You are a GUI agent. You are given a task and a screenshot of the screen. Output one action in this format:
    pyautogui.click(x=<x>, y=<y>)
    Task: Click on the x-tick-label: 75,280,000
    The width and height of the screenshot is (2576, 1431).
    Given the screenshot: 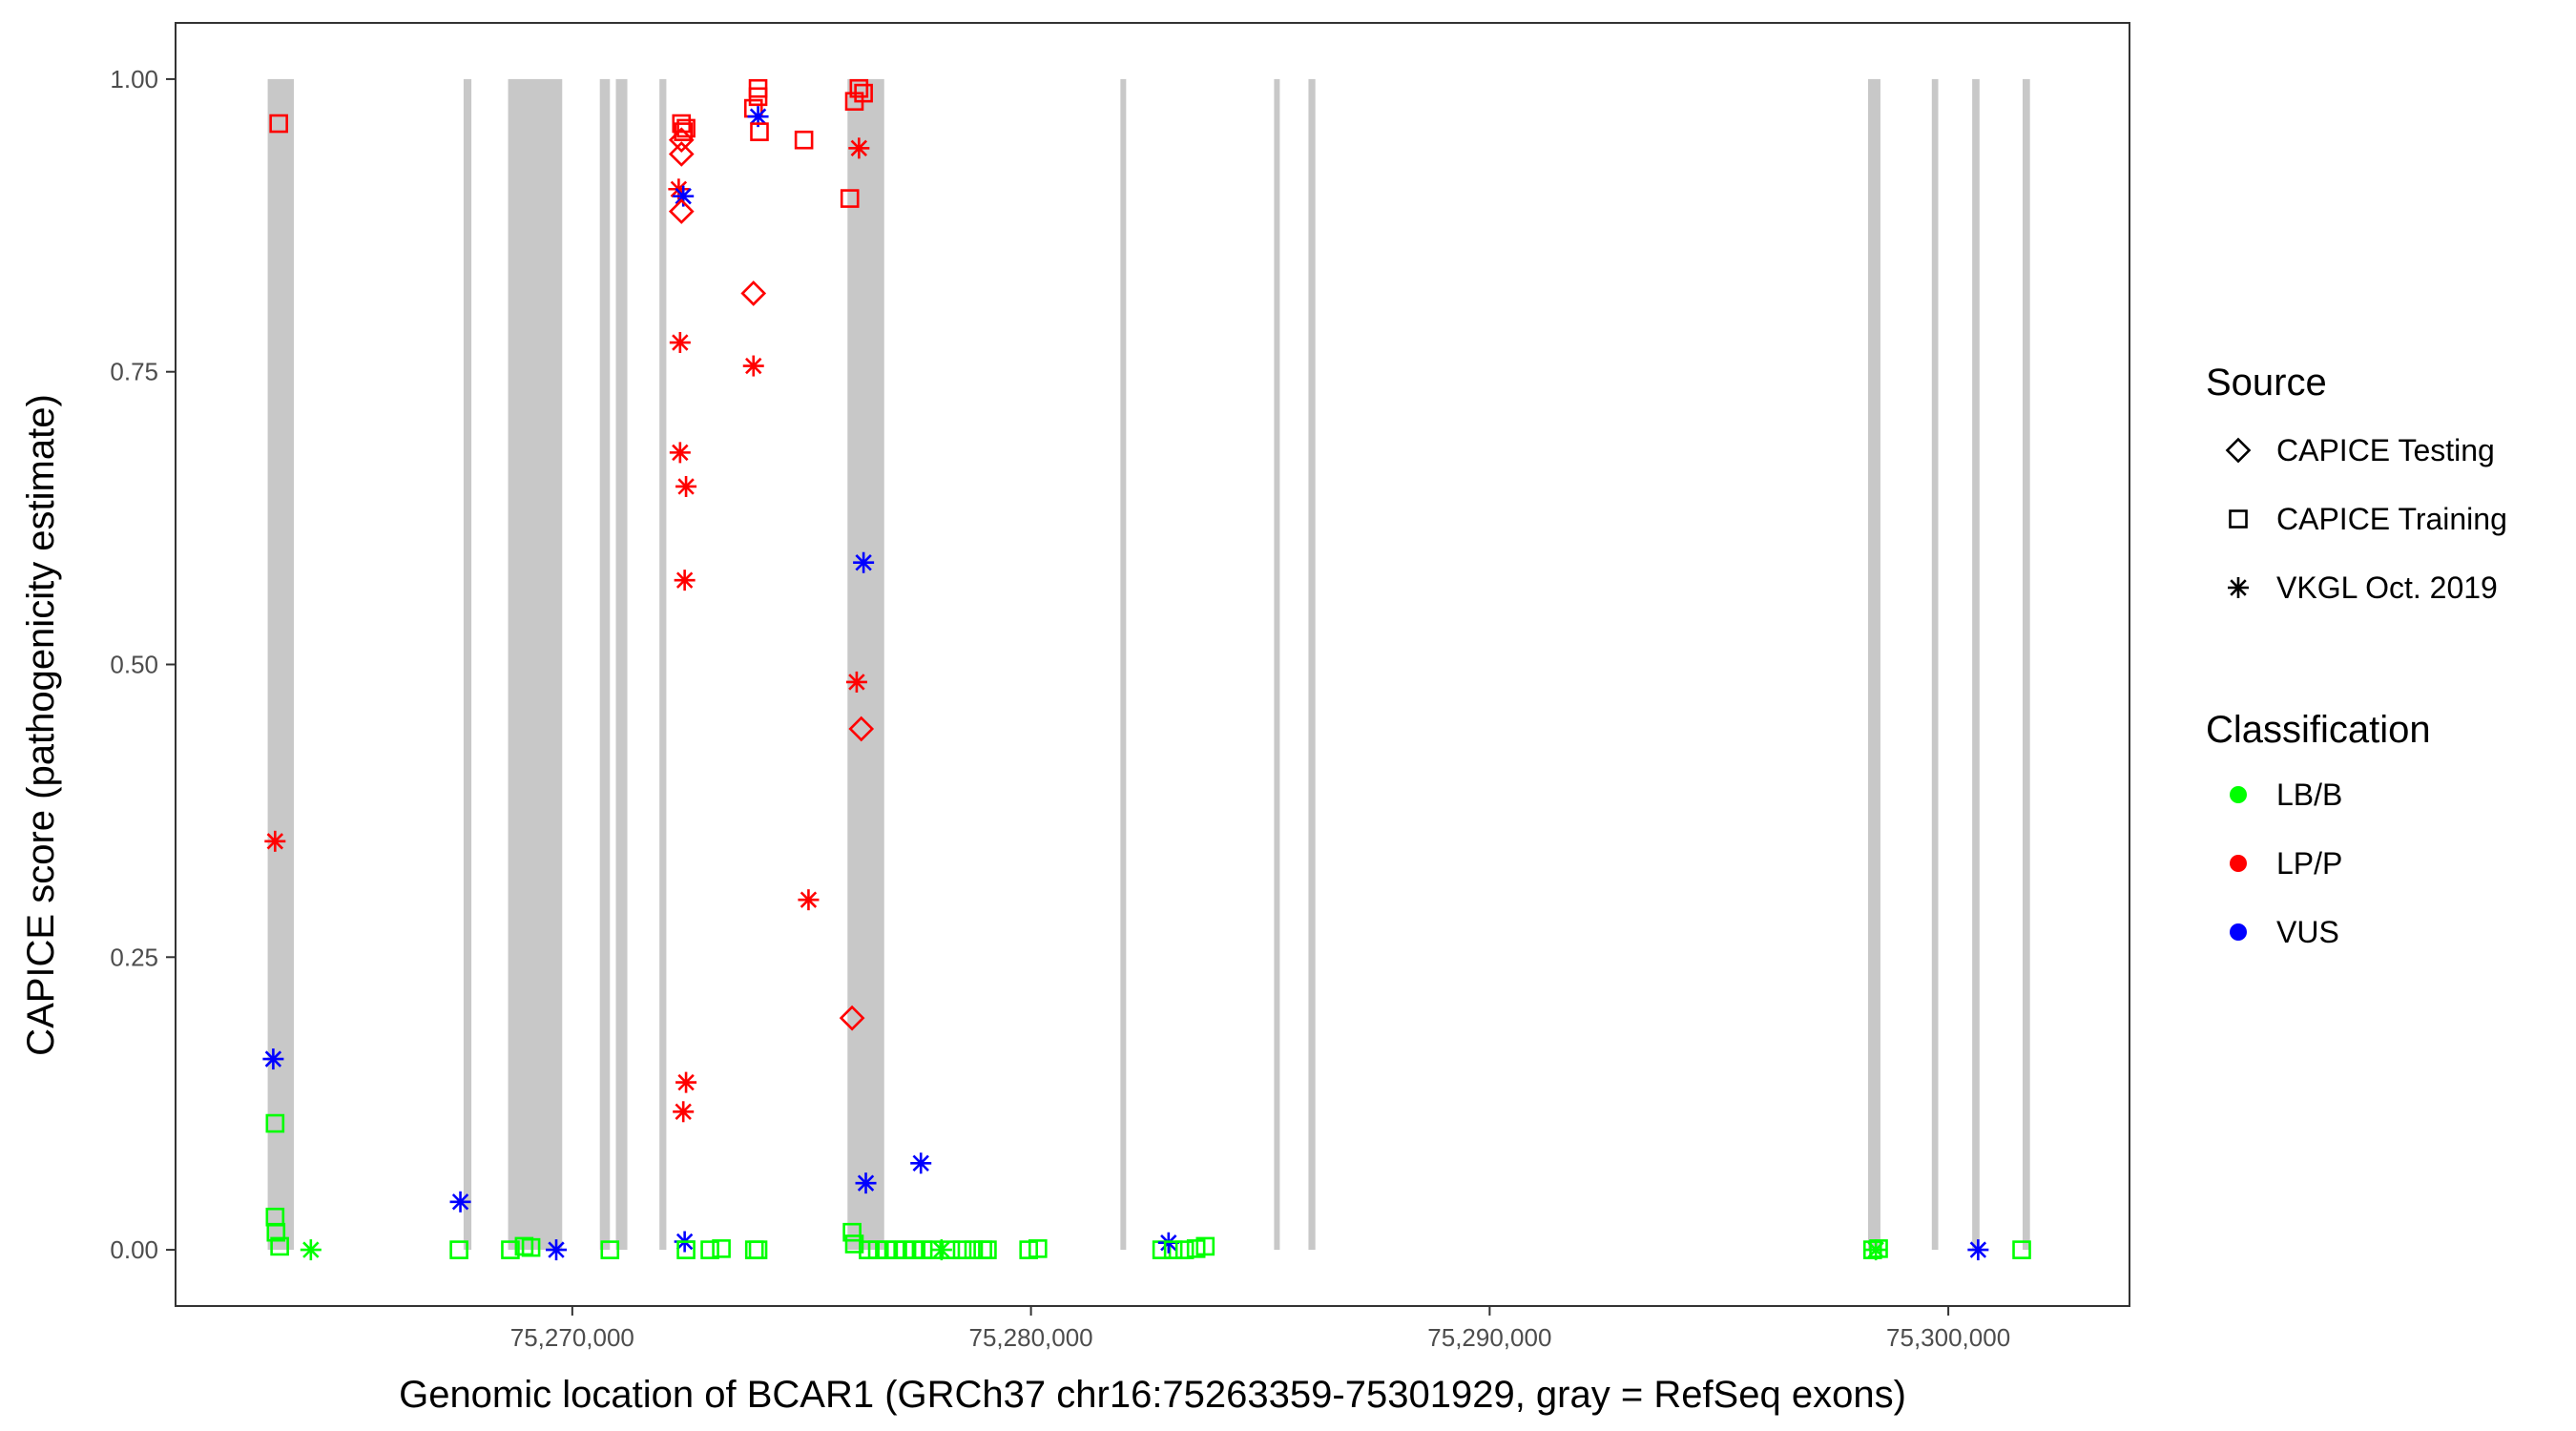 What is the action you would take?
    pyautogui.click(x=1031, y=1337)
    